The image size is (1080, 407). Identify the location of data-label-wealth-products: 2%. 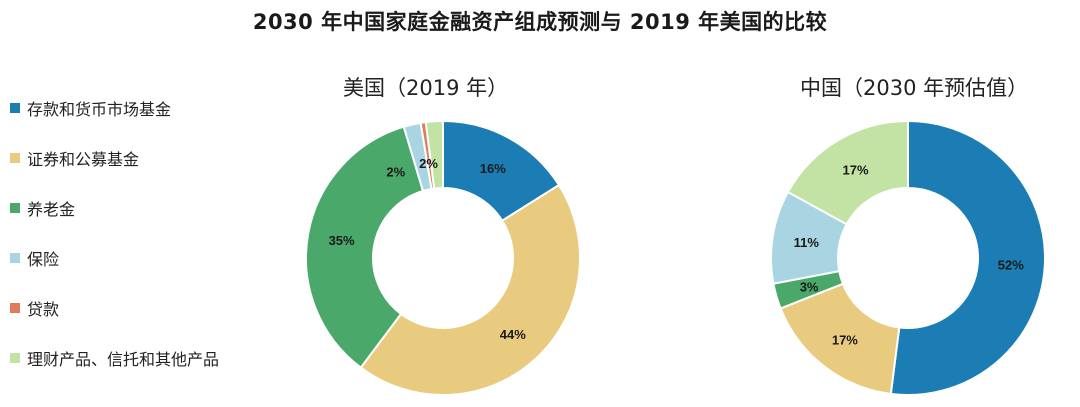
(428, 163).